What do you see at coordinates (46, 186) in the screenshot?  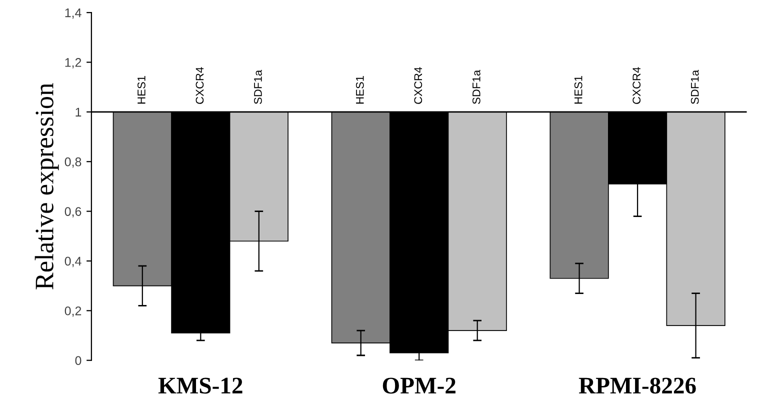 I see `y-axis-title: Relative expression` at bounding box center [46, 186].